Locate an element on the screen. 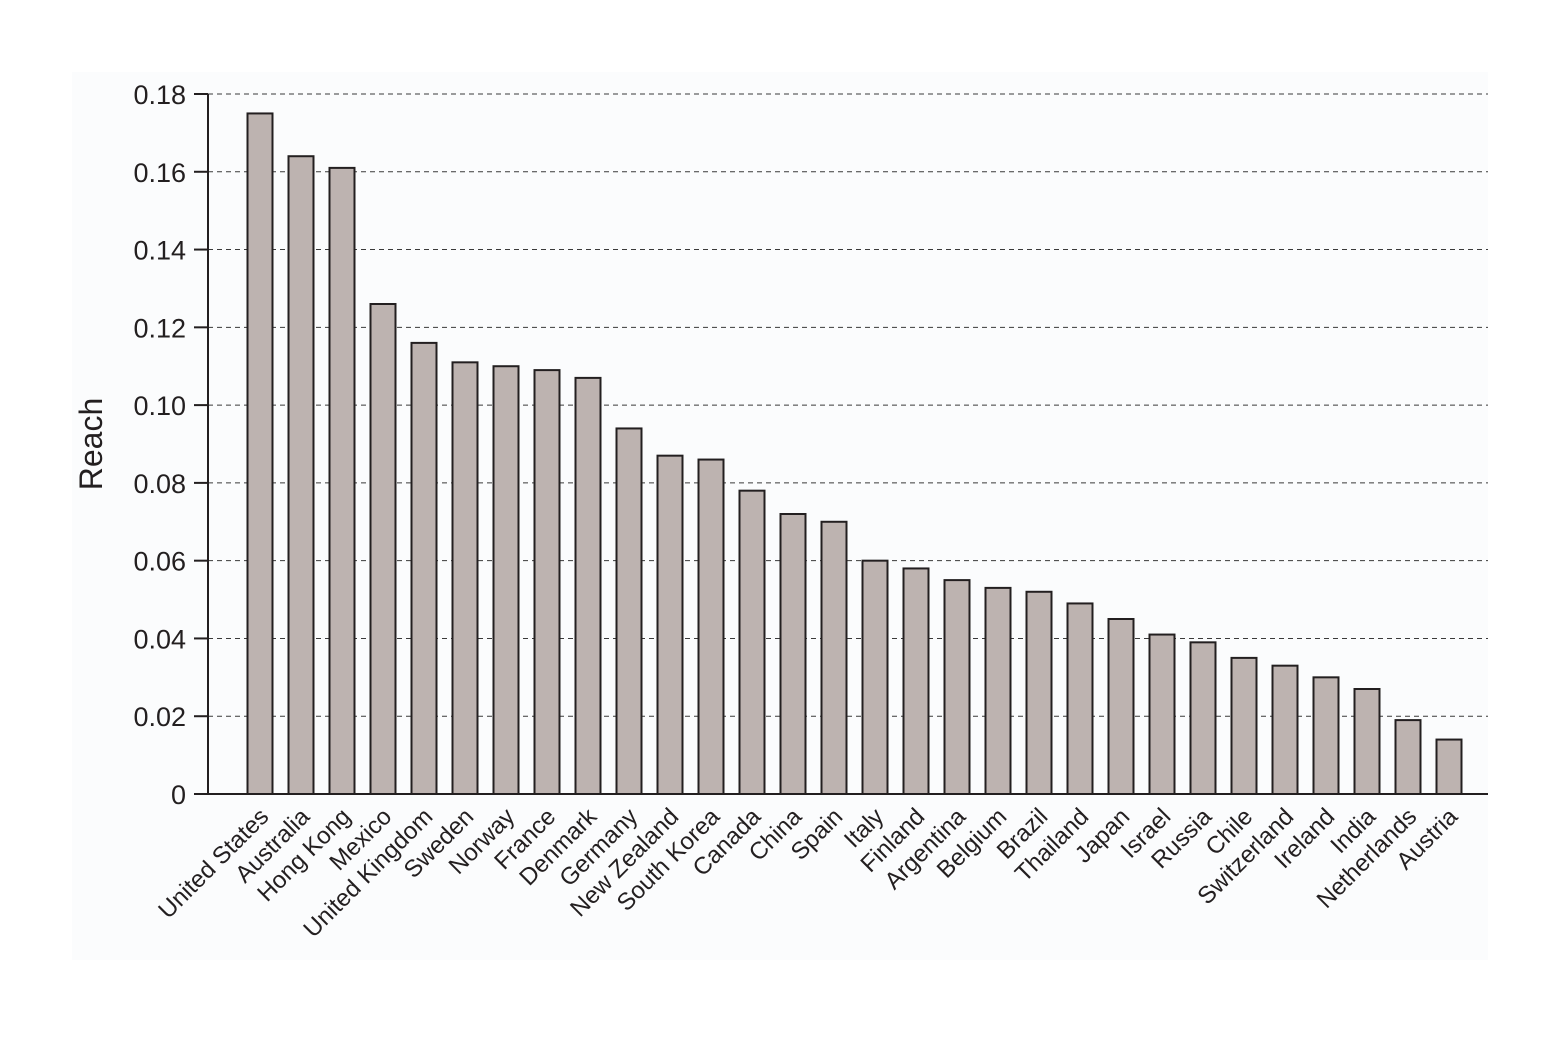 The width and height of the screenshot is (1560, 1040). y-tick-label: 0.14 is located at coordinates (159, 251).